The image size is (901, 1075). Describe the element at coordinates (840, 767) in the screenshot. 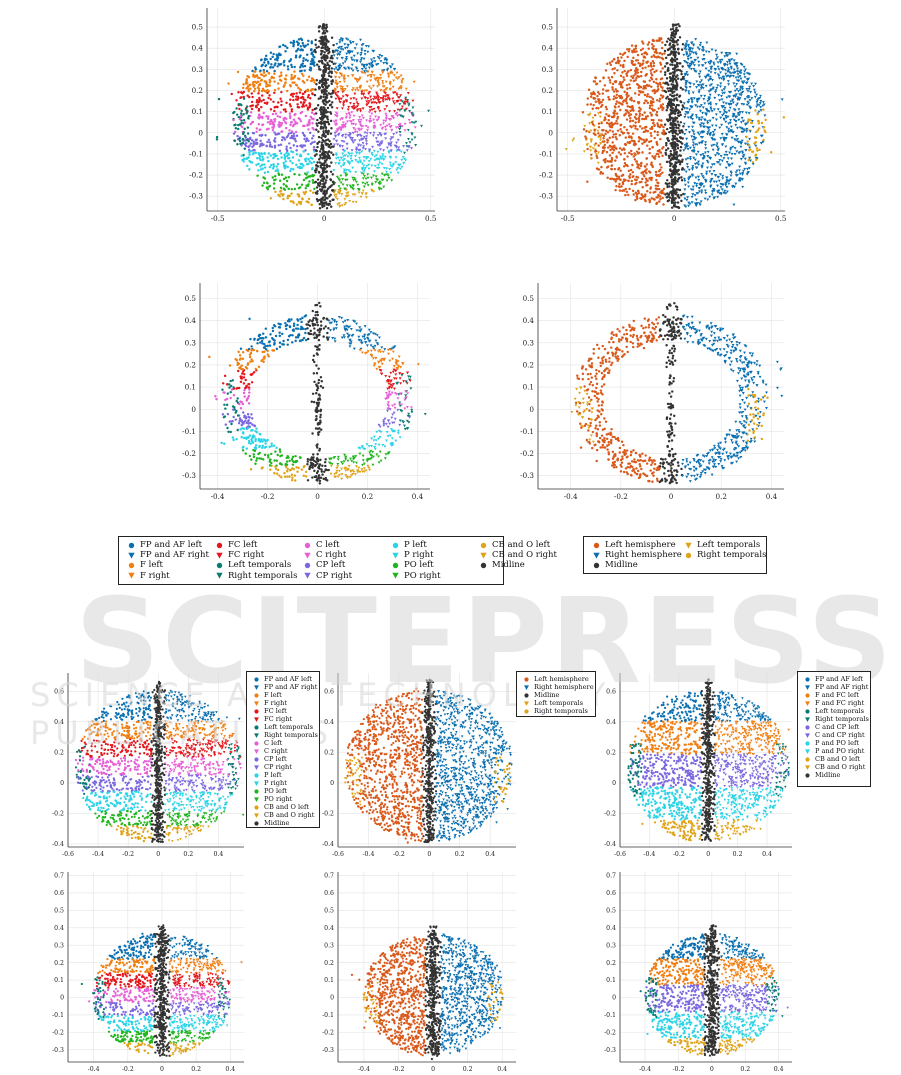

I see `legend-label: CB and O right` at that location.